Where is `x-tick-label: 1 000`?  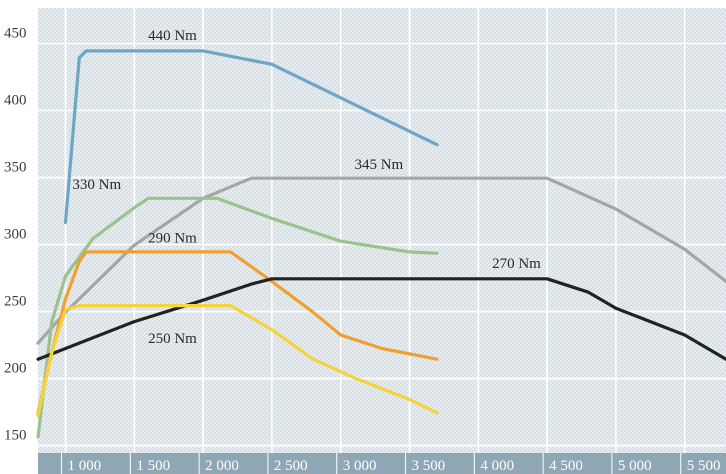 x-tick-label: 1 000 is located at coordinates (85, 466).